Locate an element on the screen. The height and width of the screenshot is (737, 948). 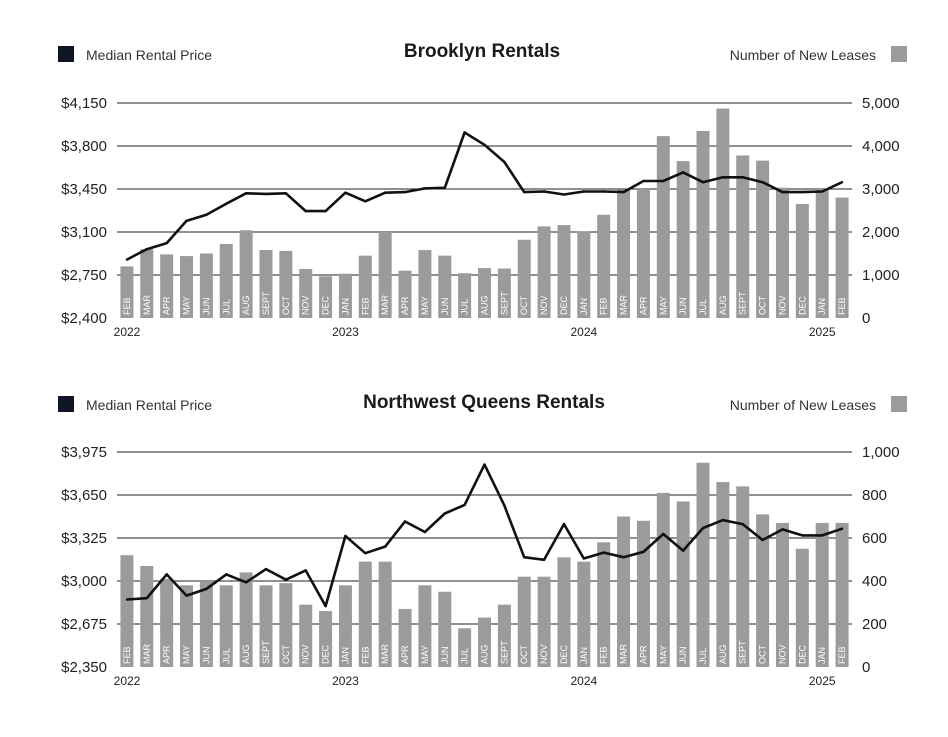
left-axis-tick-label: $2,750 is located at coordinates (84, 275).